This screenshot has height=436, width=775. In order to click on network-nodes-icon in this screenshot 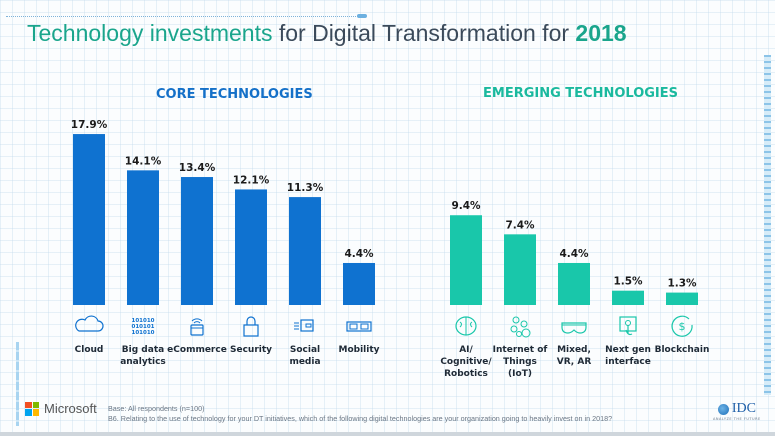, I will do `click(520, 327)`.